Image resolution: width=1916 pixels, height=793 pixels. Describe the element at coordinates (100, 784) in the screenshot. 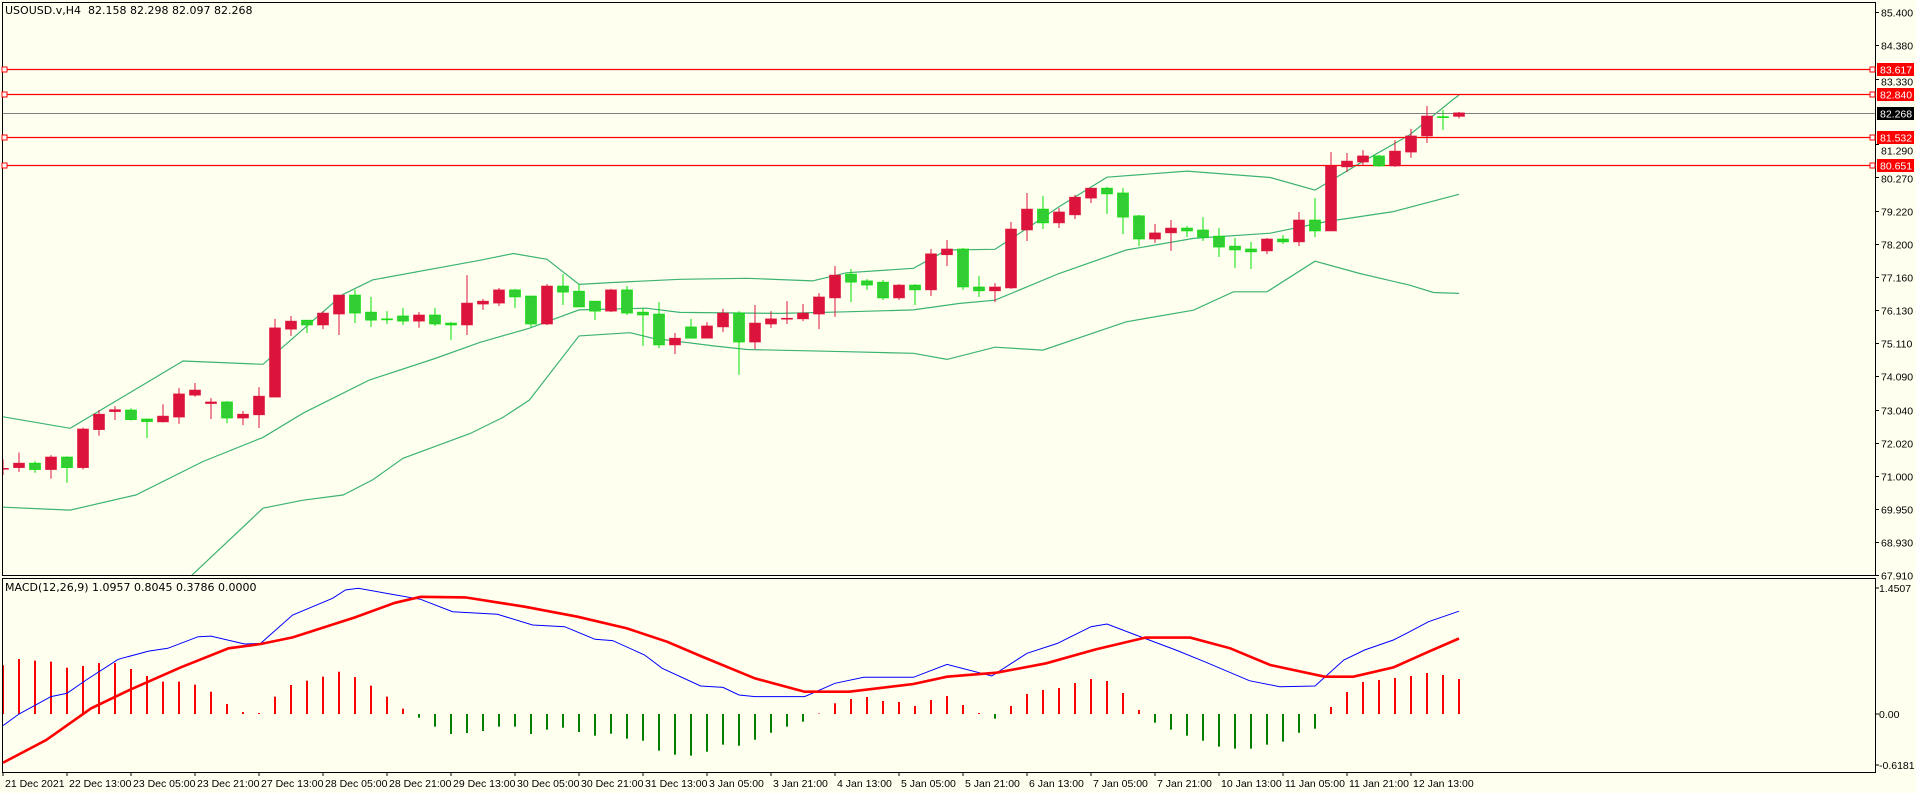

I see `time-tick-label: 22 Dec 13:00` at that location.